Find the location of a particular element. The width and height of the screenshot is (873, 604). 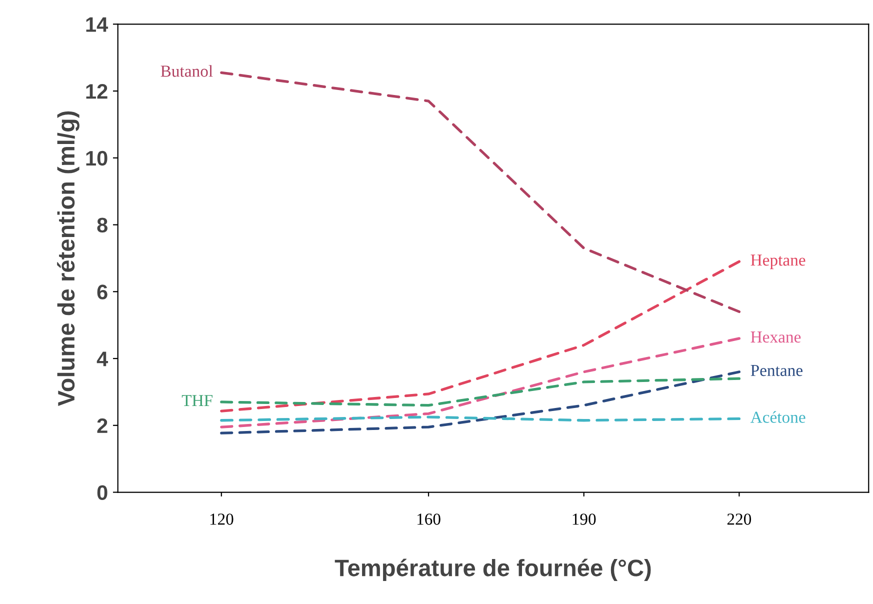

series-label: Butanol is located at coordinates (186, 71).